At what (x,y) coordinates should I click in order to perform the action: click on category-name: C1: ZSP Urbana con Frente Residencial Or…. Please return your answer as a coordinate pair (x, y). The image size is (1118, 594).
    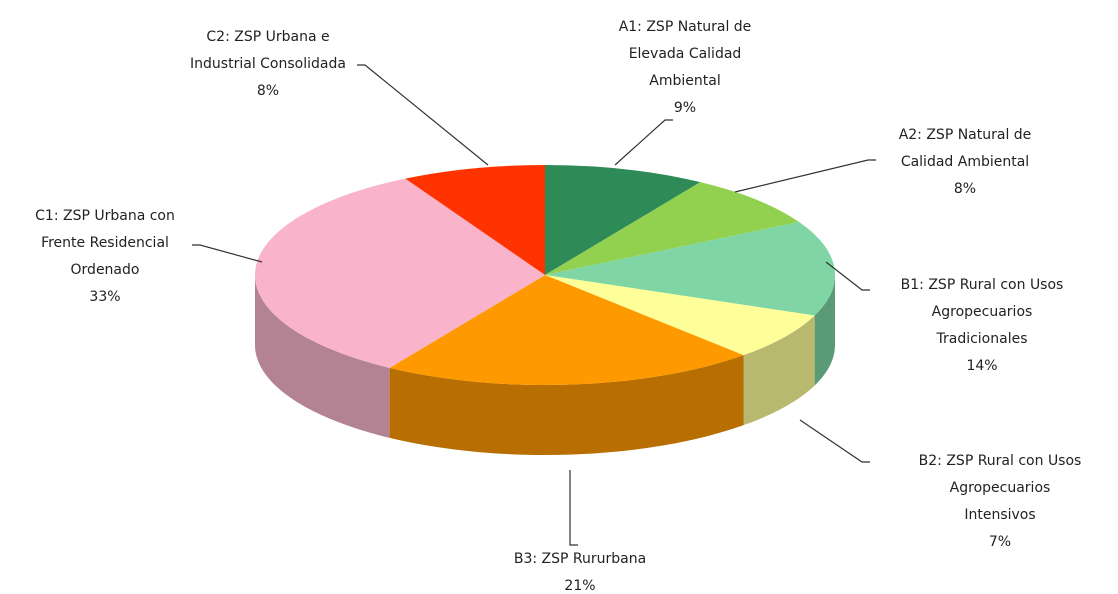
    Looking at the image, I should click on (105, 243).